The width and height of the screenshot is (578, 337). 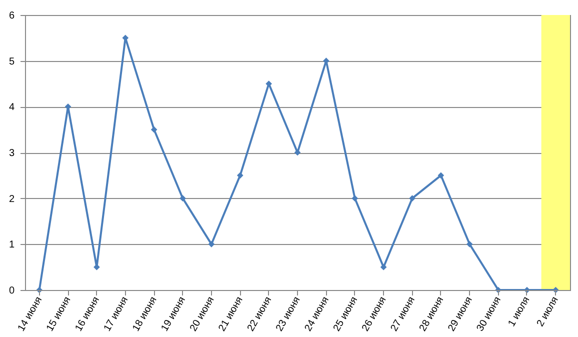 What do you see at coordinates (11, 62) in the screenshot?
I see `y-tick-label: 5` at bounding box center [11, 62].